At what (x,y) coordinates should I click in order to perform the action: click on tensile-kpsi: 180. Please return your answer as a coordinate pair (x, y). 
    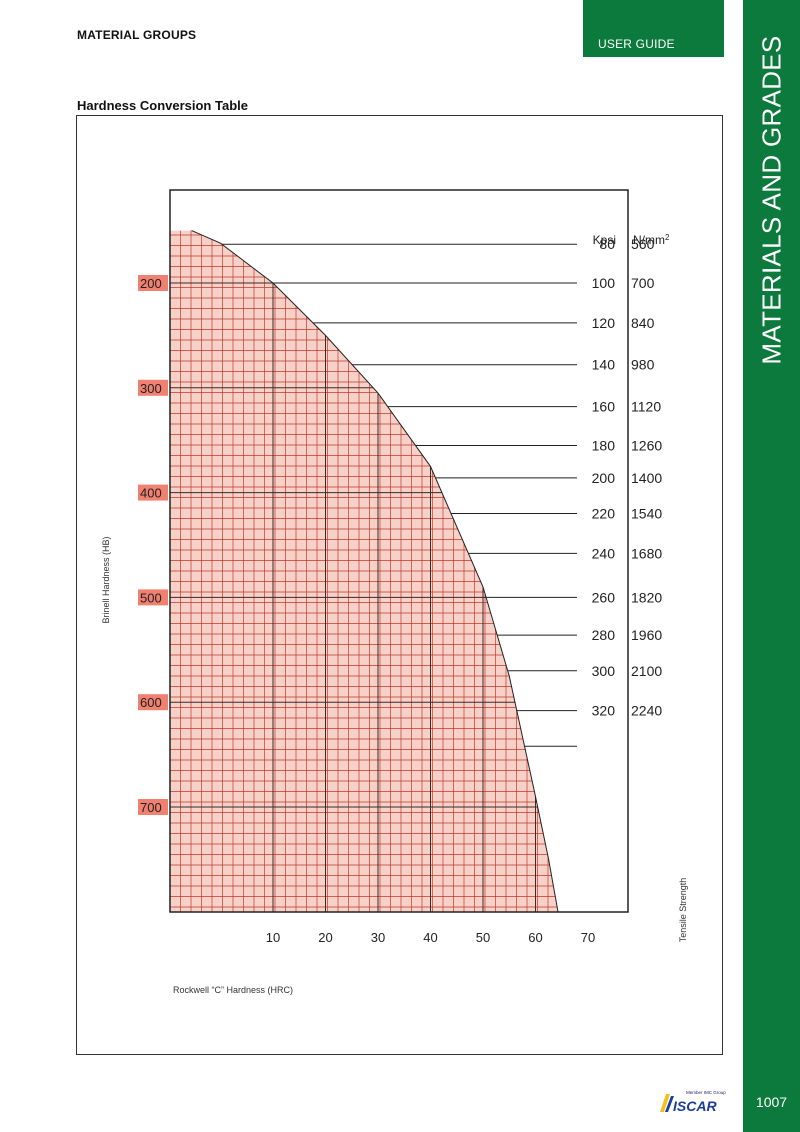
    Looking at the image, I should click on (604, 445).